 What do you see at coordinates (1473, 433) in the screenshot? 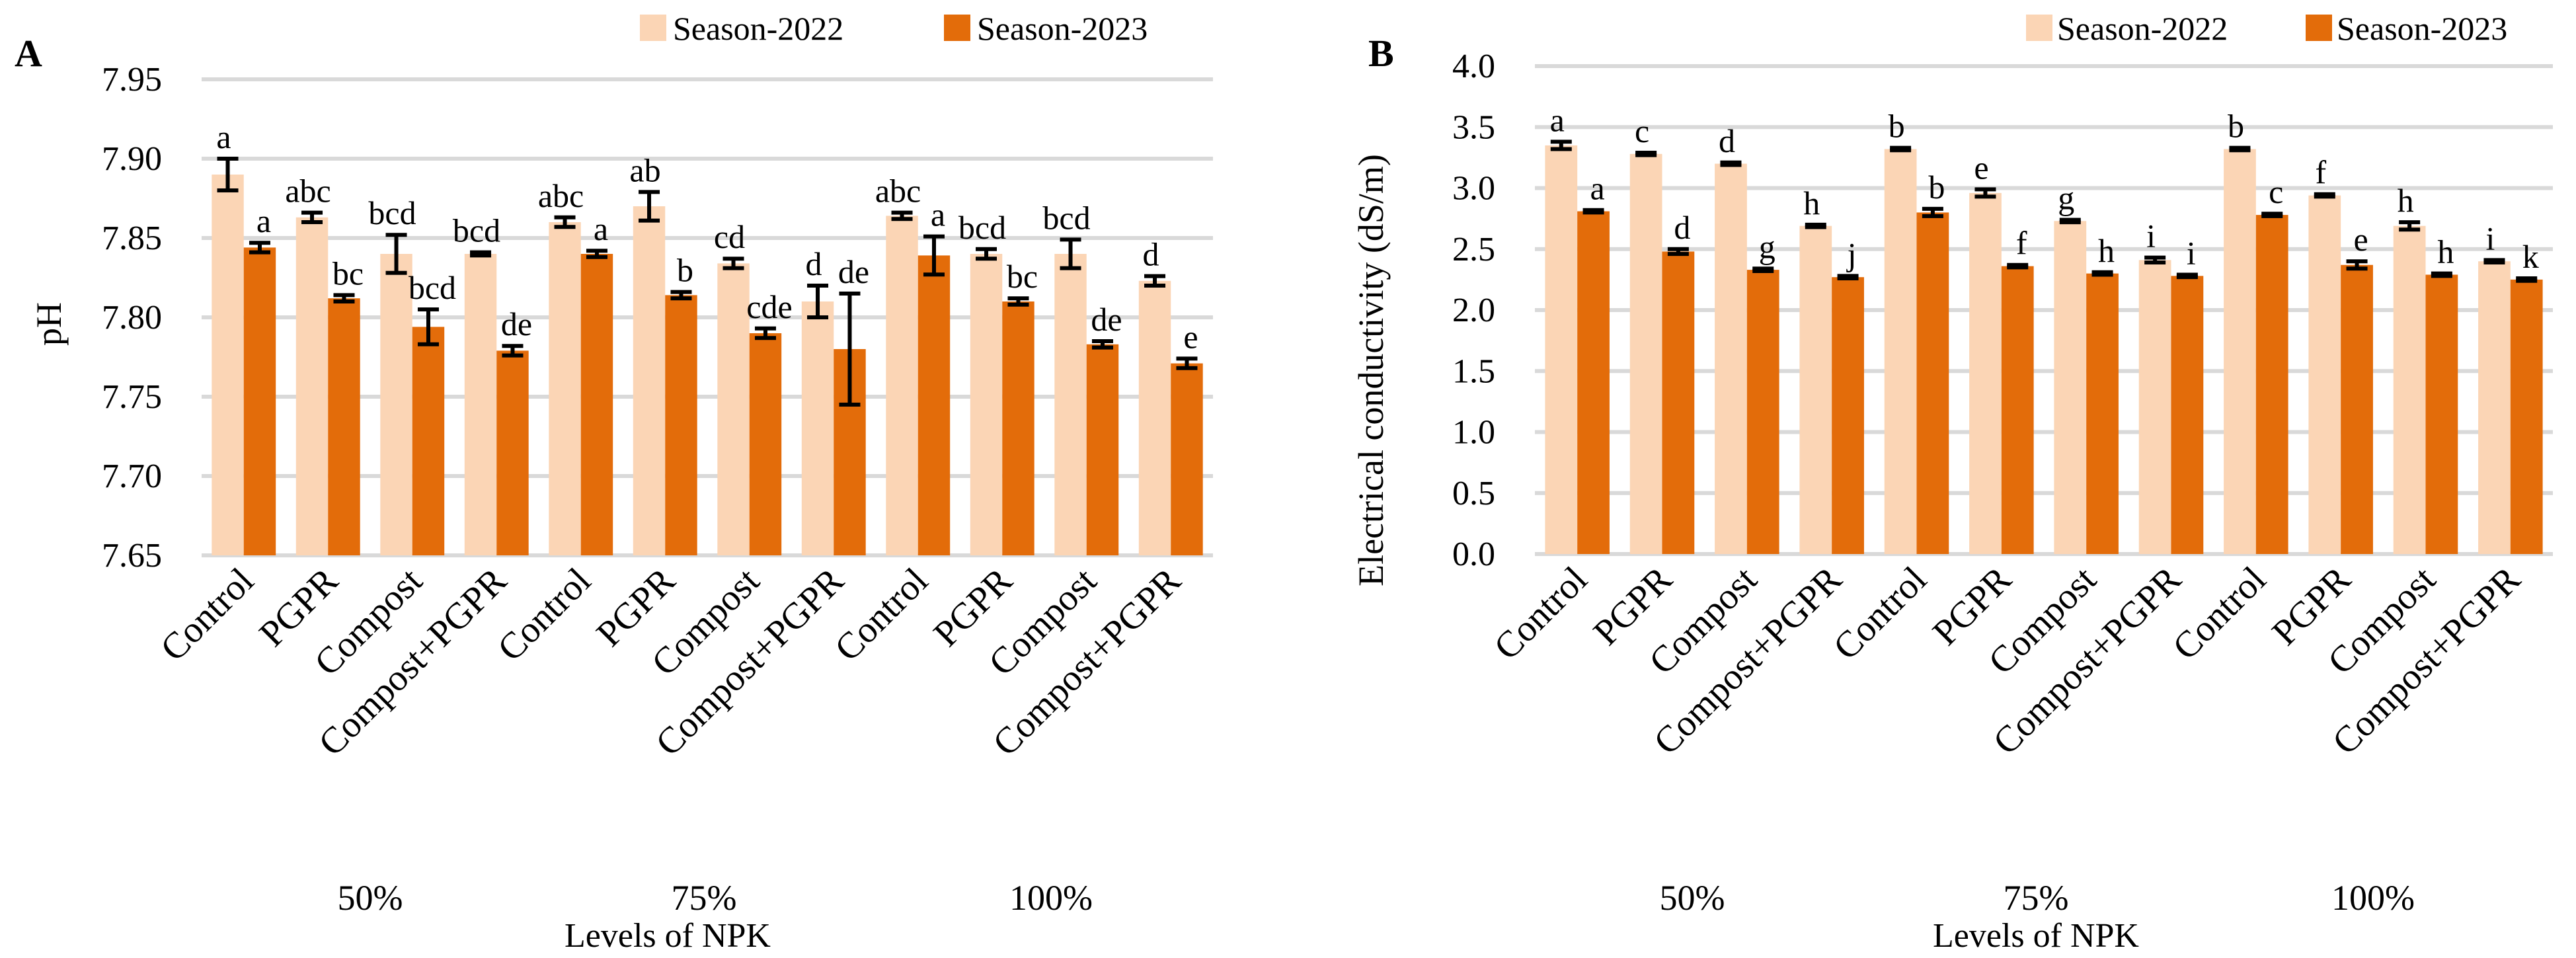
I see `y-tick-label: 1.0` at bounding box center [1473, 433].